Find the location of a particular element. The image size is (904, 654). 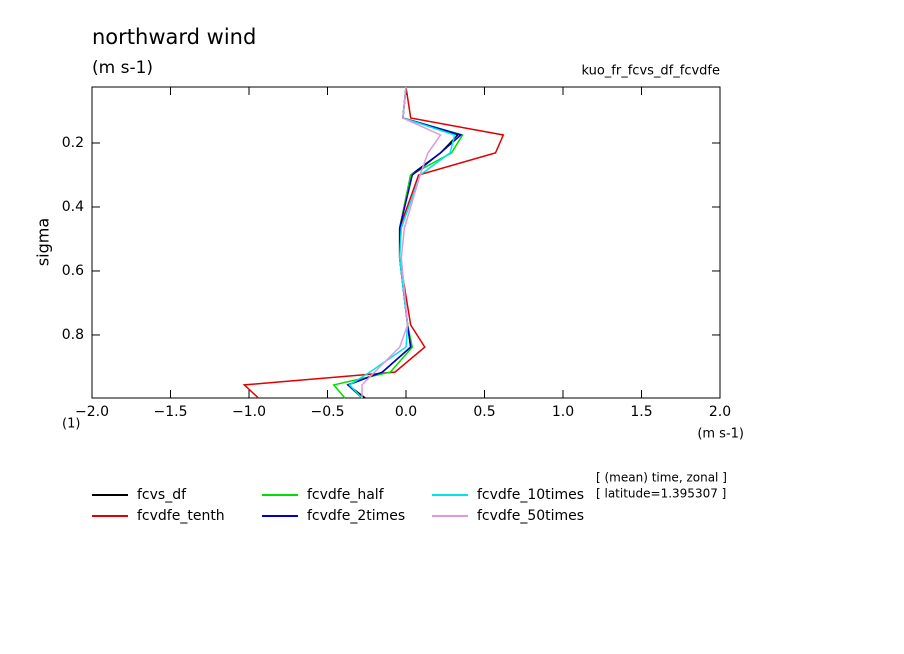

note: [ latitude=1.395307 ] is located at coordinates (661, 494).